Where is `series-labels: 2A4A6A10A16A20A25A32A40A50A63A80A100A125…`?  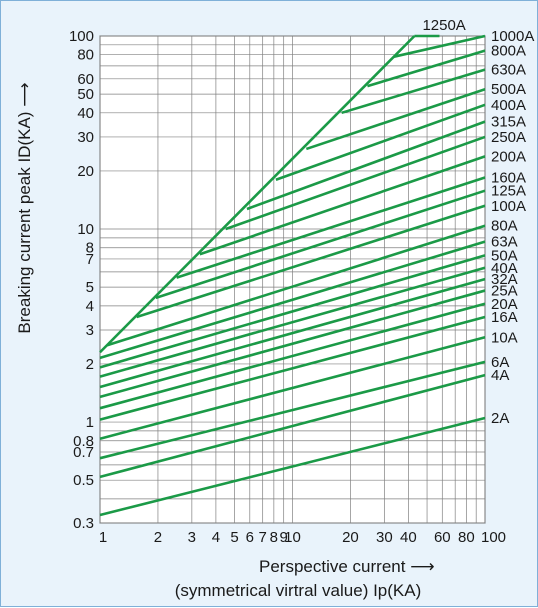
series-labels: 2A4A6A10A16A20A25A32A40A50A63A80A100A125… is located at coordinates (478, 222).